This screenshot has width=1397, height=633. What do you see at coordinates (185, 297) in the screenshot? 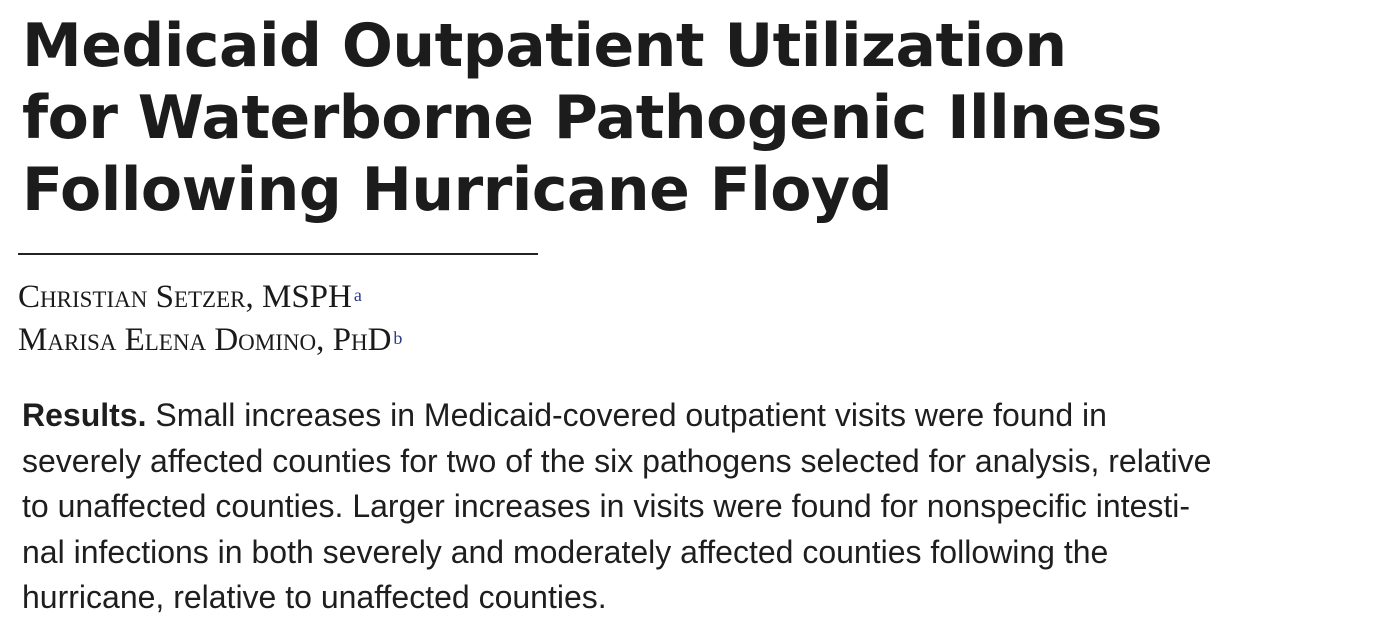
I see `author-name: Christian Setzer, MSPH` at bounding box center [185, 297].